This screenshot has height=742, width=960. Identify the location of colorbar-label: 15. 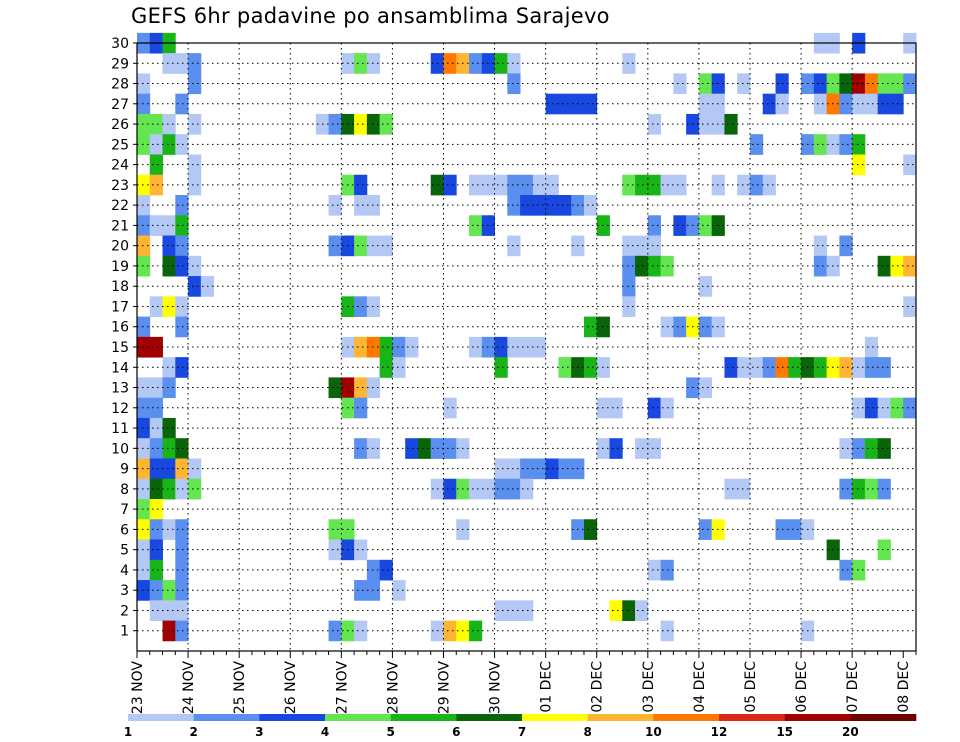
(784, 732).